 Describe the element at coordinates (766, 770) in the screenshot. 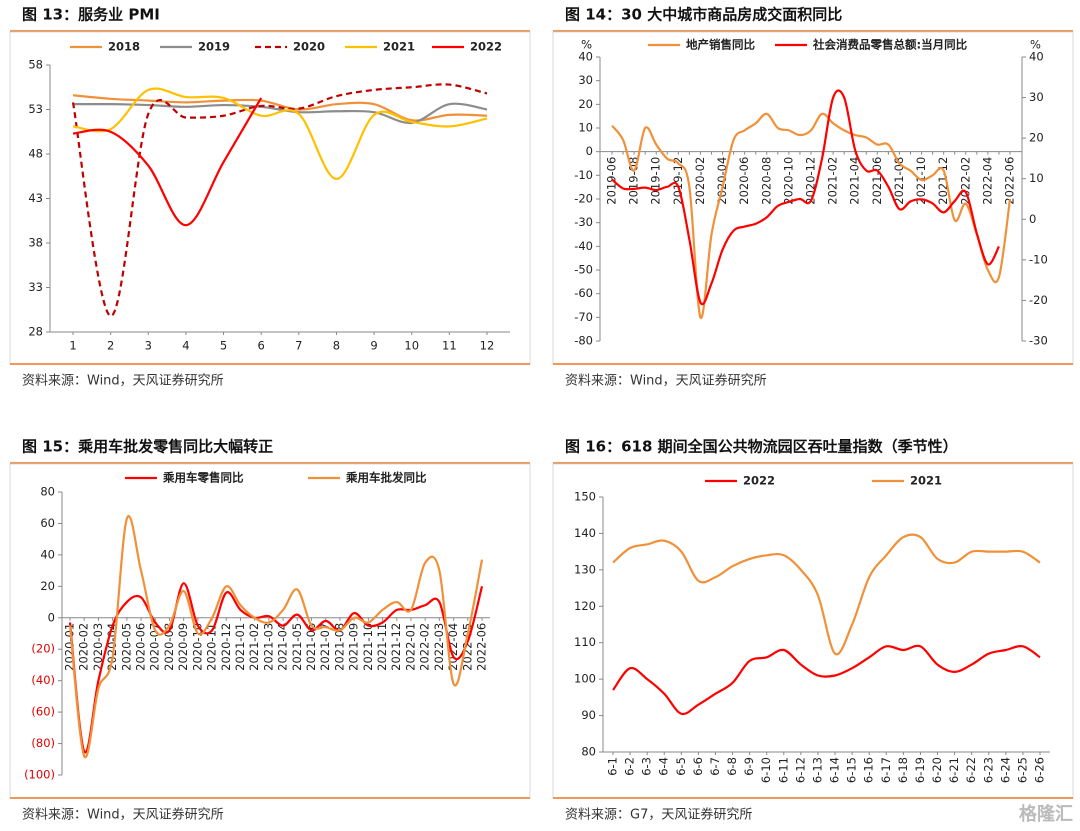

I see `x-tick-label: 6-10` at that location.